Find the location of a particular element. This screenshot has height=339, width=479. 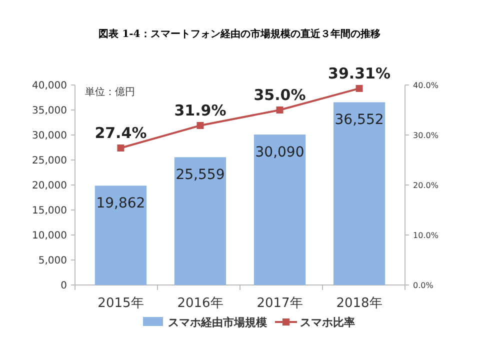

data-label: 31.9% is located at coordinates (200, 111).